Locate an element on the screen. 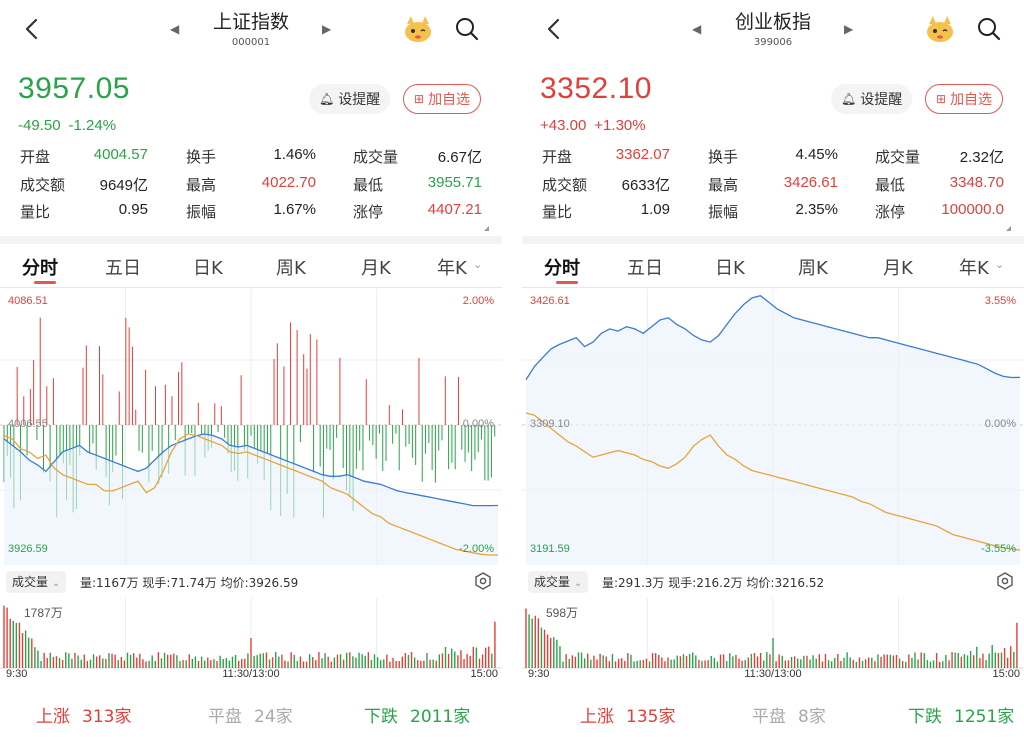 This screenshot has width=1024, height=737. breadth-footer: 上涨 135家 平盘 8家 下跌 1251家 is located at coordinates (773, 714).